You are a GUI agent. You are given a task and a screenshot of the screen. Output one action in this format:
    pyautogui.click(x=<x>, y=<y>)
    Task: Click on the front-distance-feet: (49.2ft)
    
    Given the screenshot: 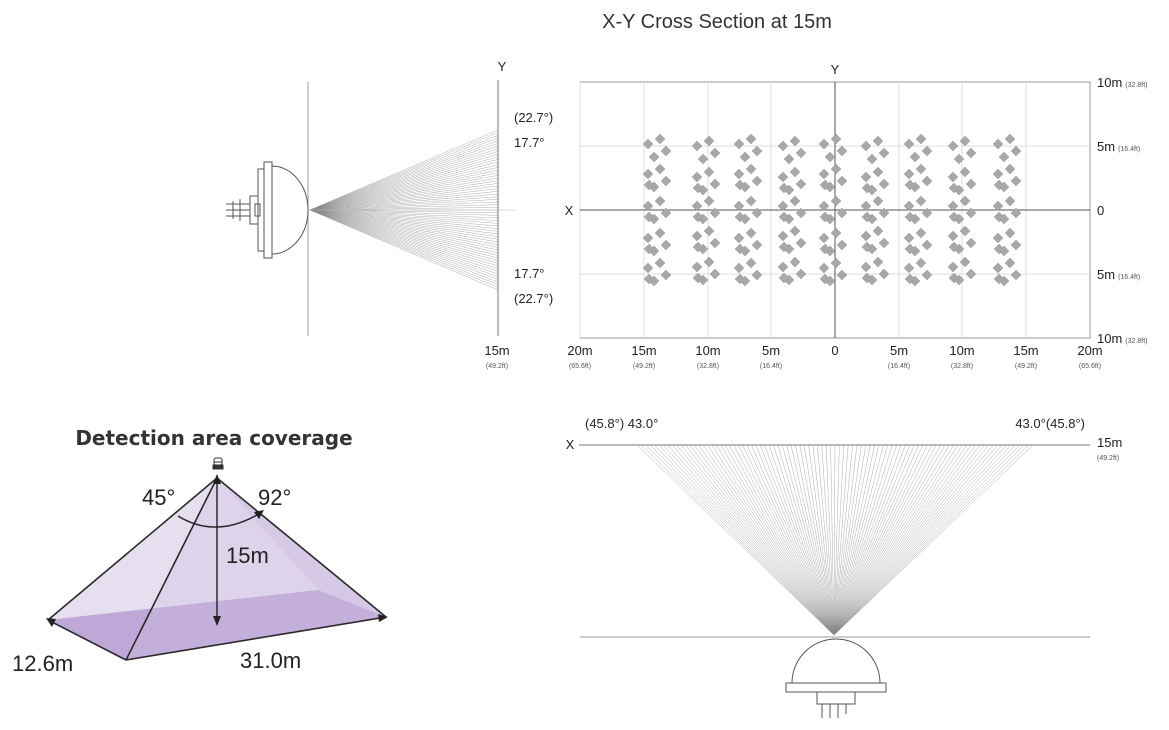 What is the action you would take?
    pyautogui.click(x=1108, y=458)
    